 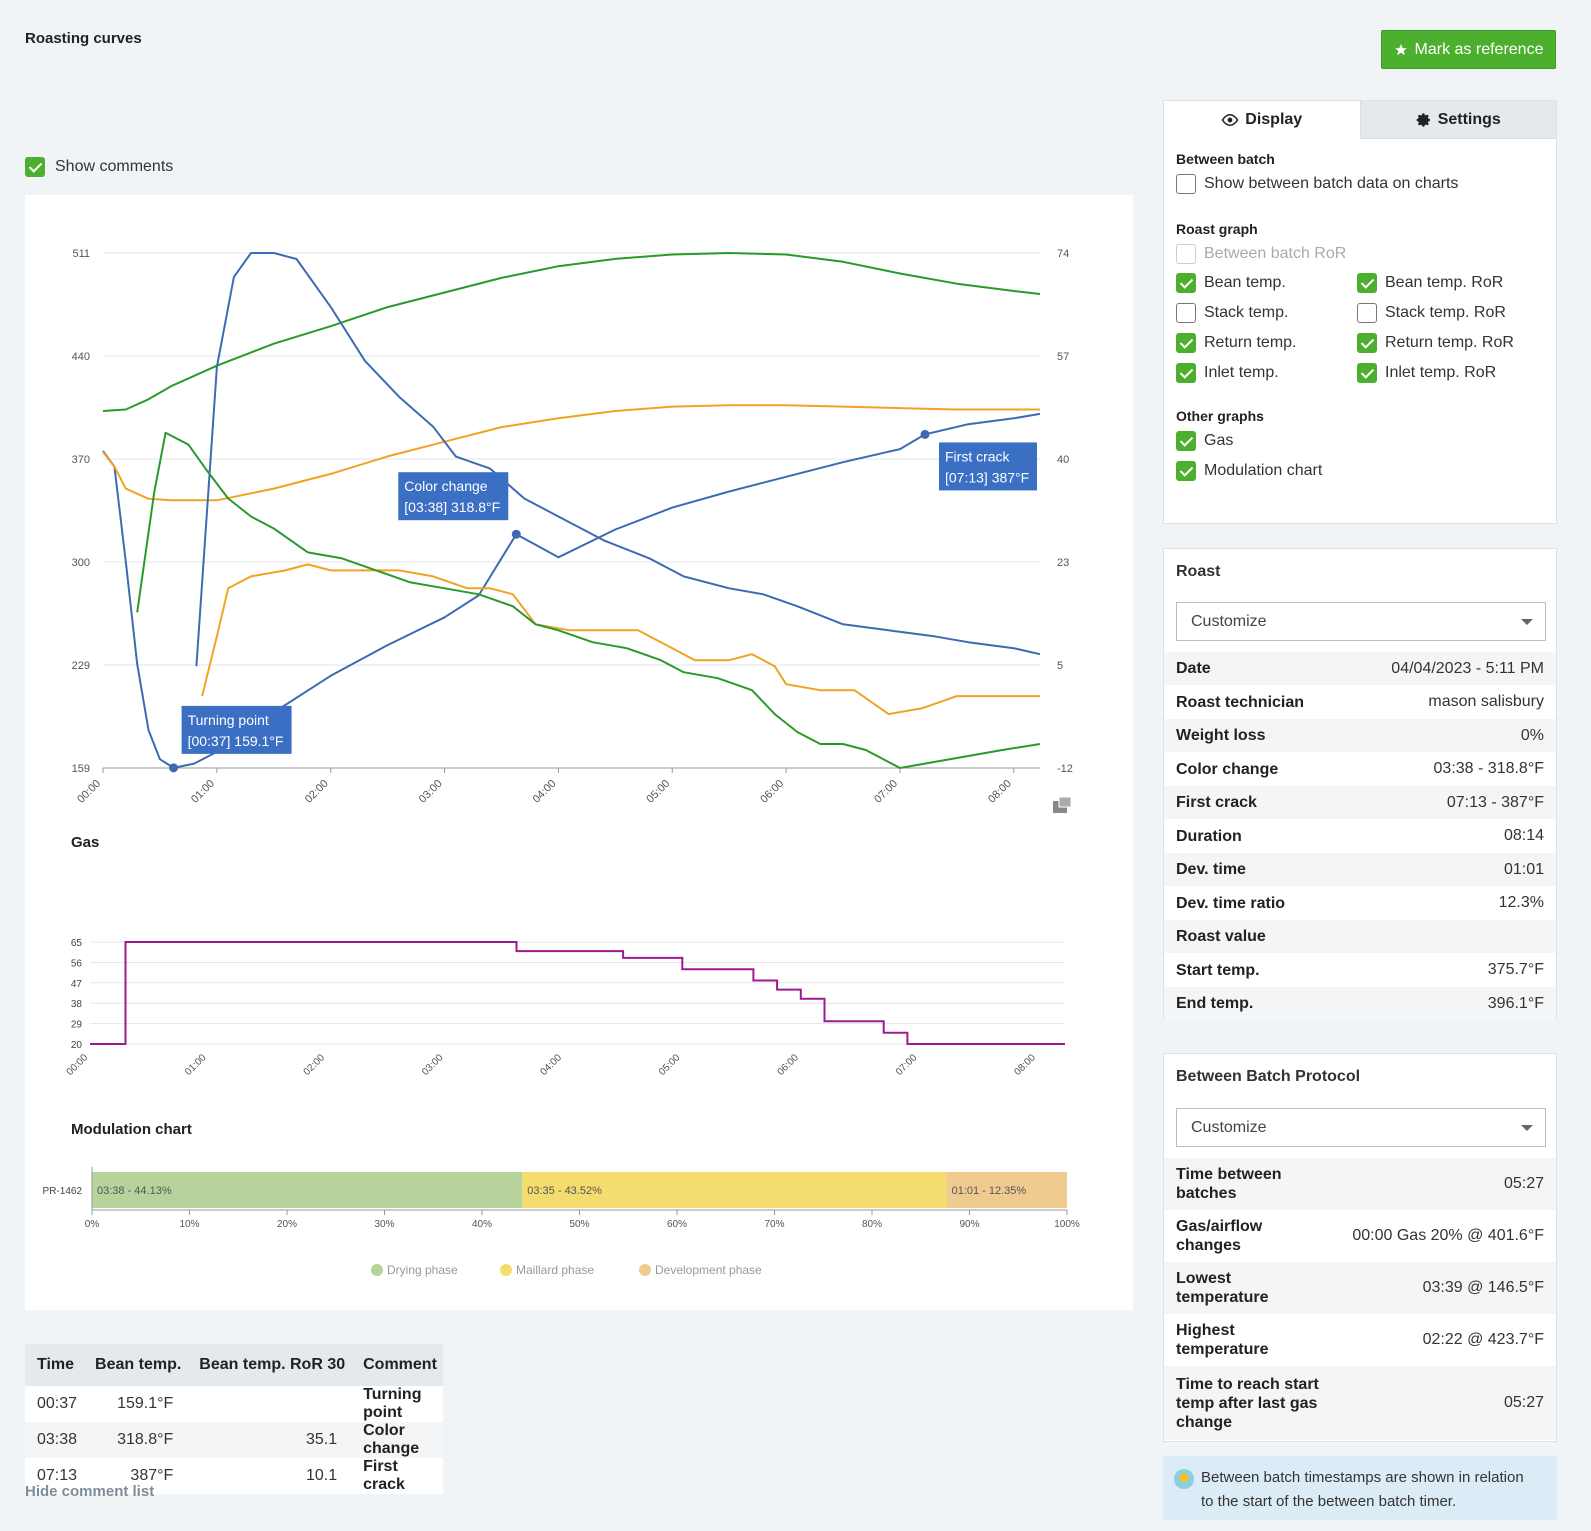 I want to click on detail-key-line: temp after last gas, so click(x=1247, y=1403).